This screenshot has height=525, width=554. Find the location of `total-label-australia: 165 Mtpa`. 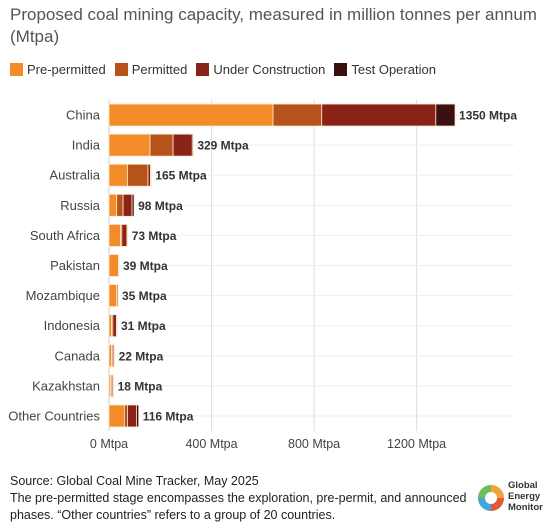

total-label-australia: 165 Mtpa is located at coordinates (181, 176).